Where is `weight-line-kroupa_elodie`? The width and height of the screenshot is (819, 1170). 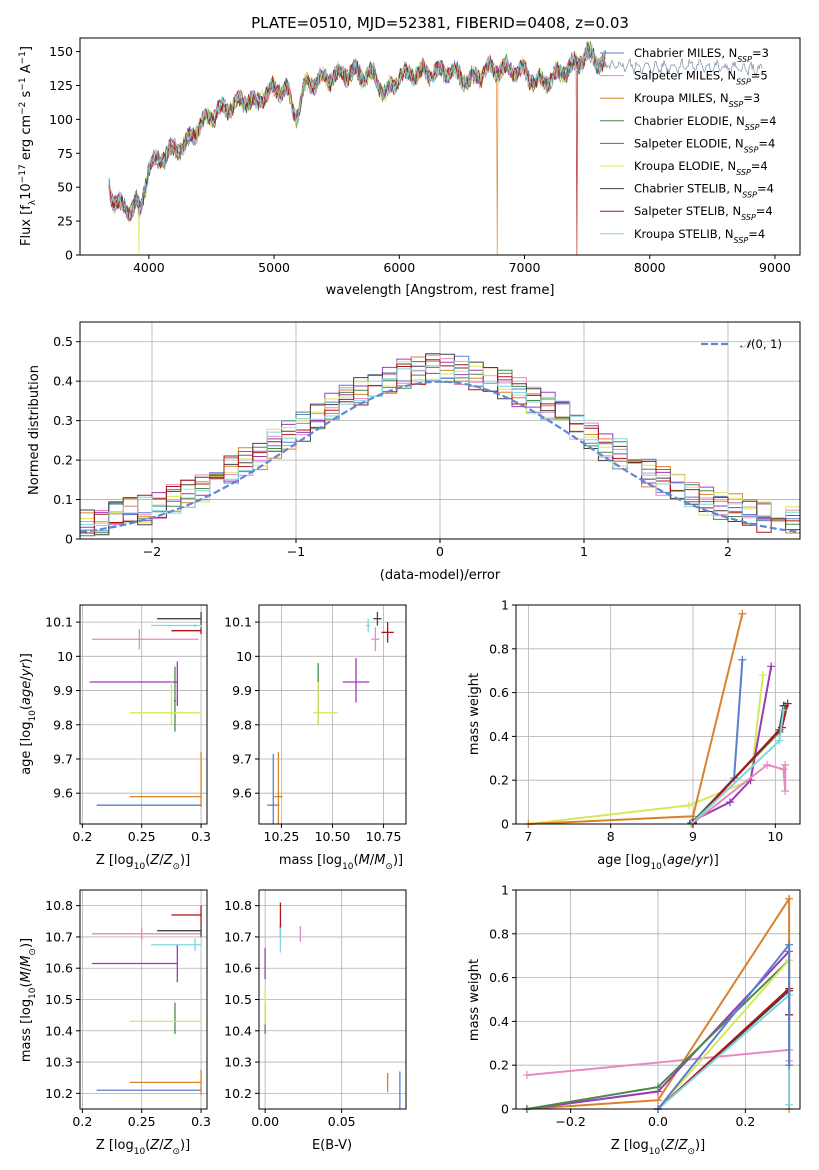
weight-line-kroupa_elodie is located at coordinates (724, 1033).